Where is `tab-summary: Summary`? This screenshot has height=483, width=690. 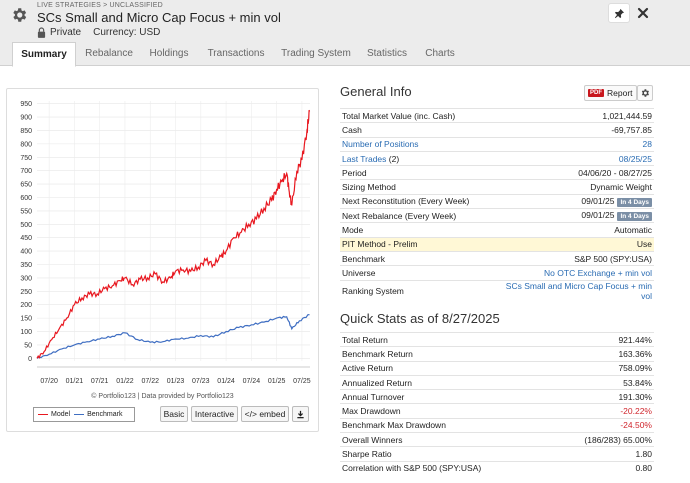 tab-summary: Summary is located at coordinates (44, 54).